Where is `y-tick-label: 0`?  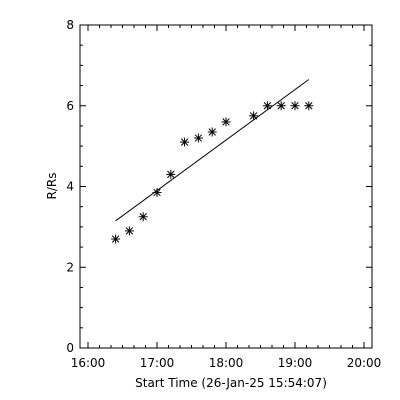
y-tick-label: 0 is located at coordinates (70, 348).